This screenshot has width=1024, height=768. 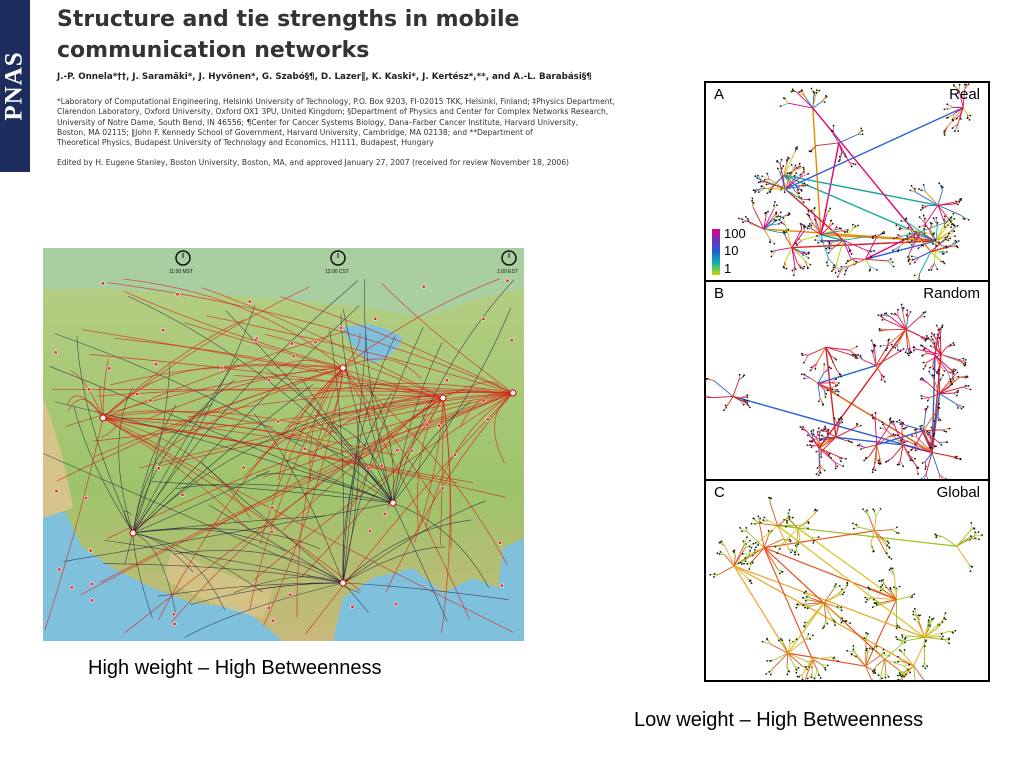 What do you see at coordinates (343, 368) in the screenshot?
I see `hub-dot` at bounding box center [343, 368].